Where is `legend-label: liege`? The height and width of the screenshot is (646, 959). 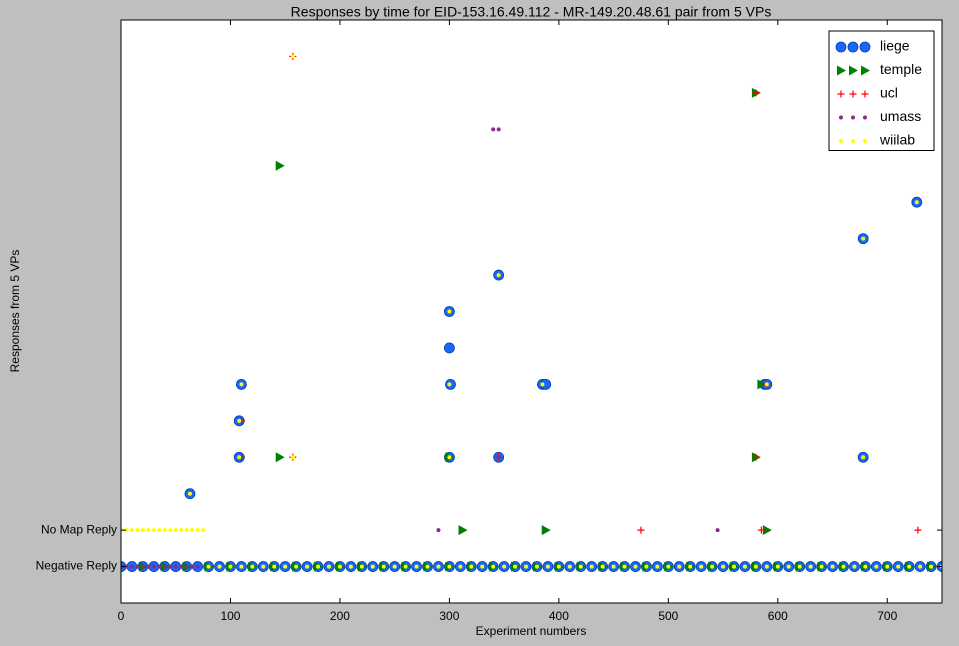
legend-label: liege is located at coordinates (895, 46).